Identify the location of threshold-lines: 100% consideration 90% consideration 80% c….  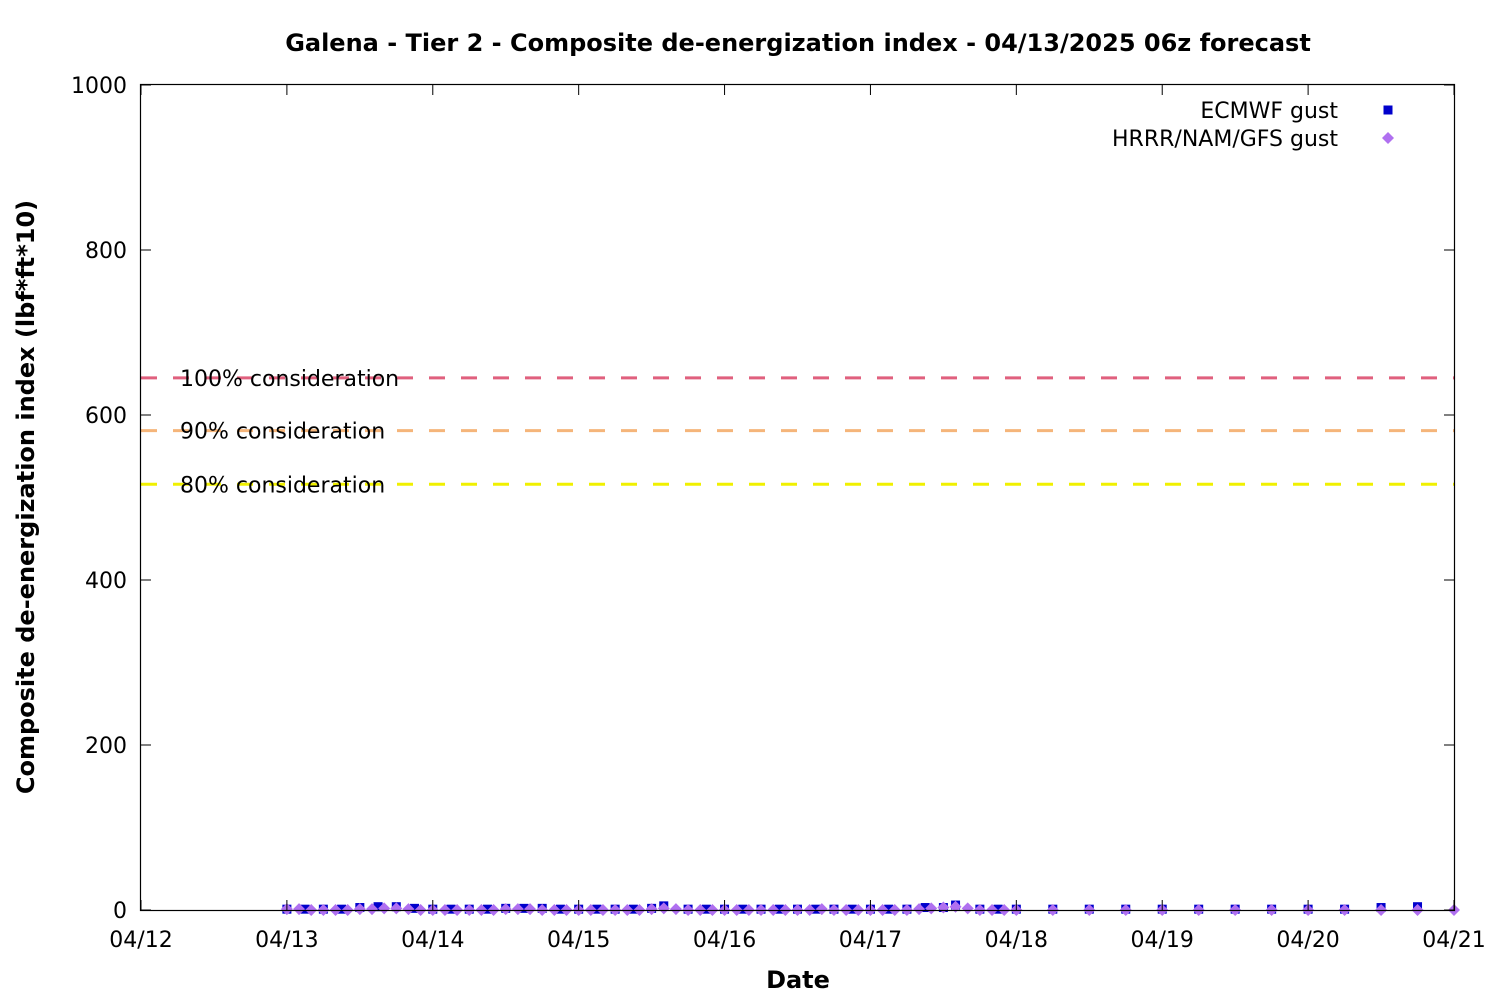
(797, 432).